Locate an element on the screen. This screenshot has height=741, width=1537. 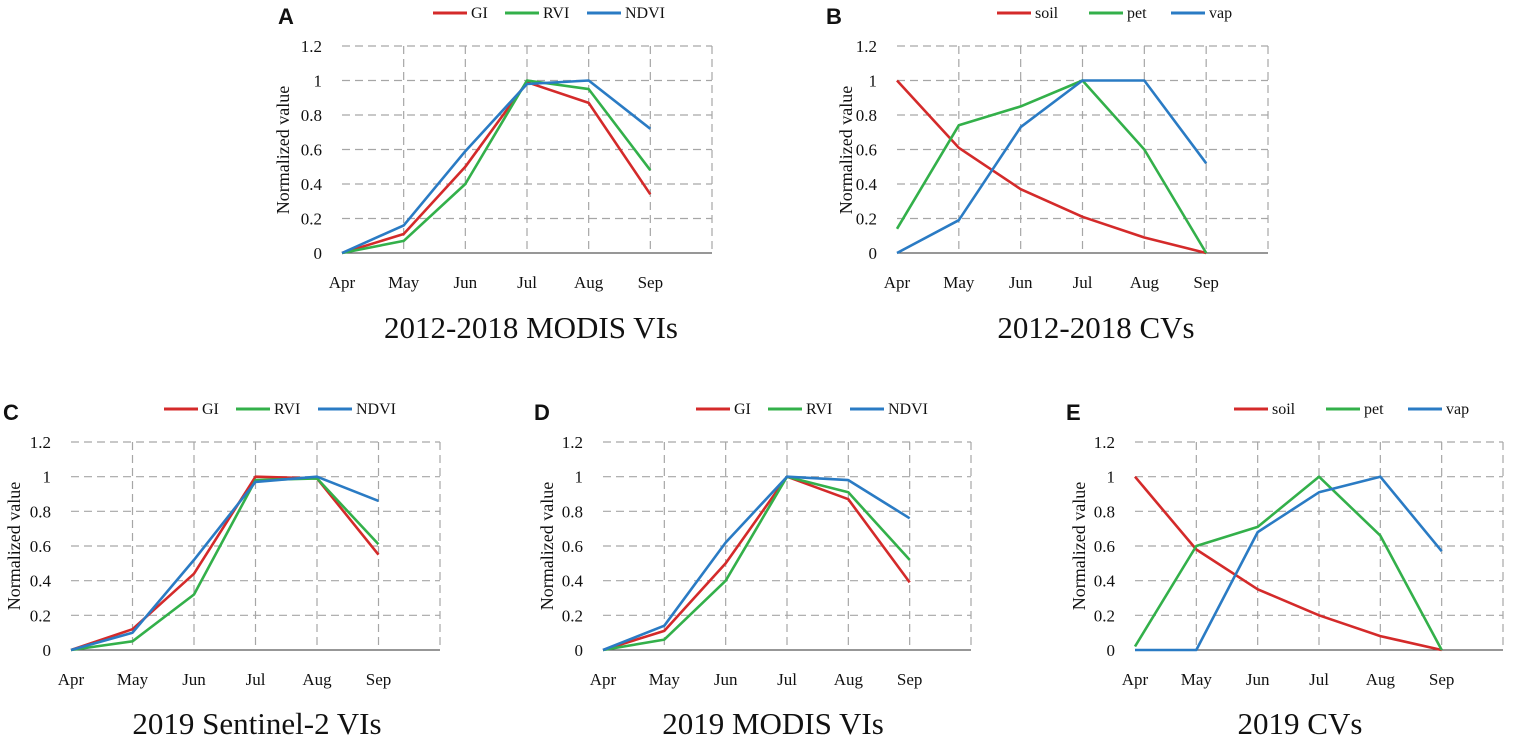
plot-area-e: 0 0.2 0.4 0.6 0.8 1 1.2 Apr May Jun Jul Aug Sep is located at coordinates (1299, 561).